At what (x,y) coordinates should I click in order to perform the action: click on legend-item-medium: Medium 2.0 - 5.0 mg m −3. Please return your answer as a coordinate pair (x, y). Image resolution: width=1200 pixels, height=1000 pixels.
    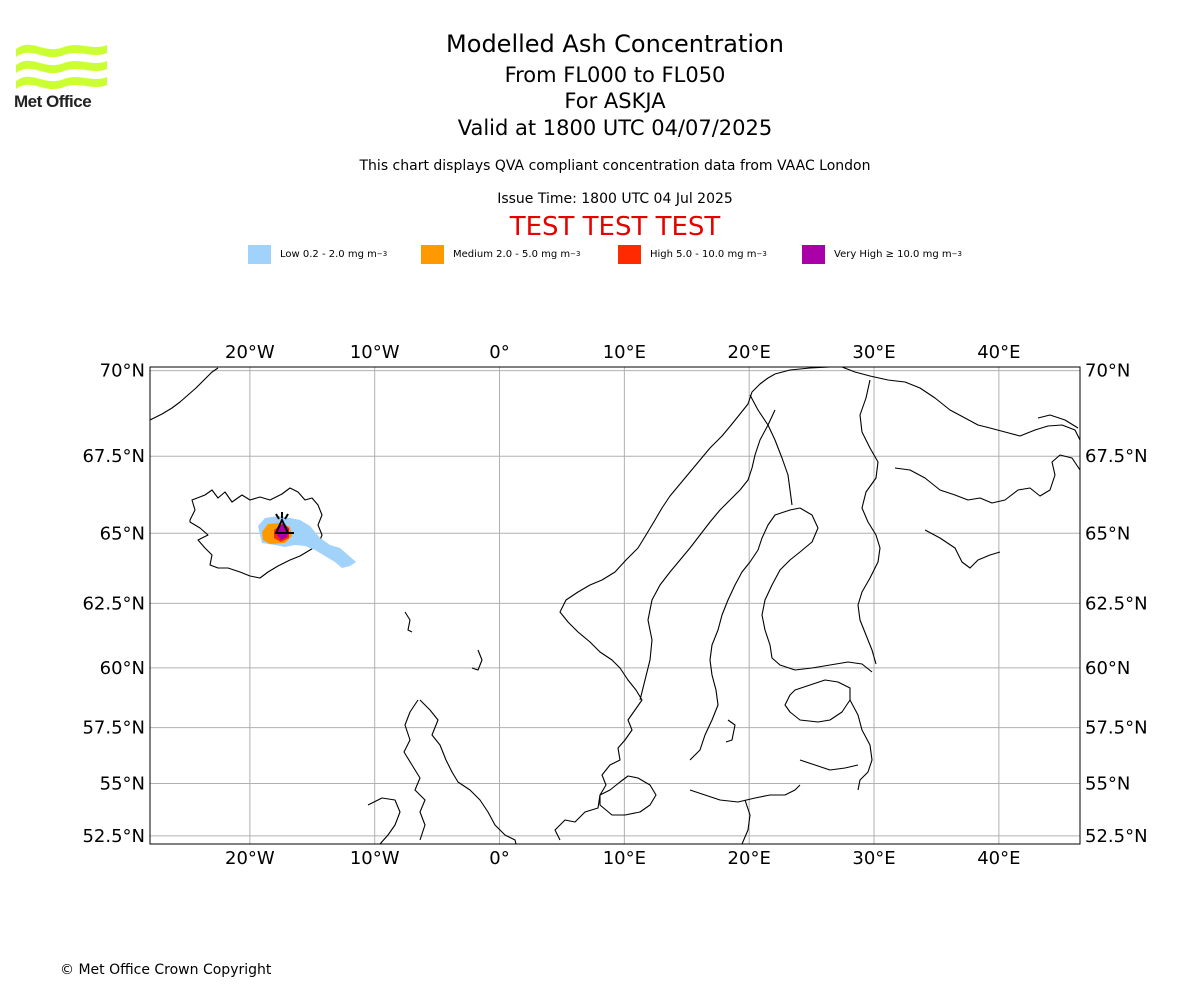
    Looking at the image, I should click on (500, 254).